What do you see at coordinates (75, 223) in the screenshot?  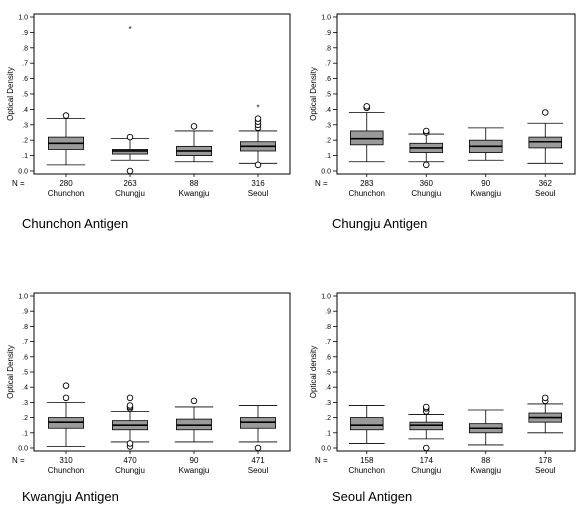 I see `chart-caption: Chunchon Antigen` at bounding box center [75, 223].